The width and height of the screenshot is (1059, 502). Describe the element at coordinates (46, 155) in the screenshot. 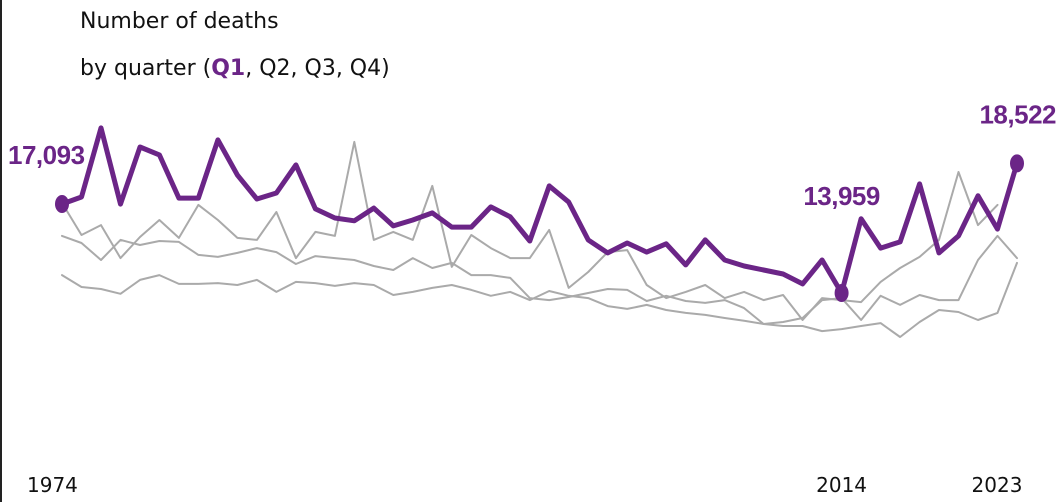

I see `value-label: 17,093` at that location.